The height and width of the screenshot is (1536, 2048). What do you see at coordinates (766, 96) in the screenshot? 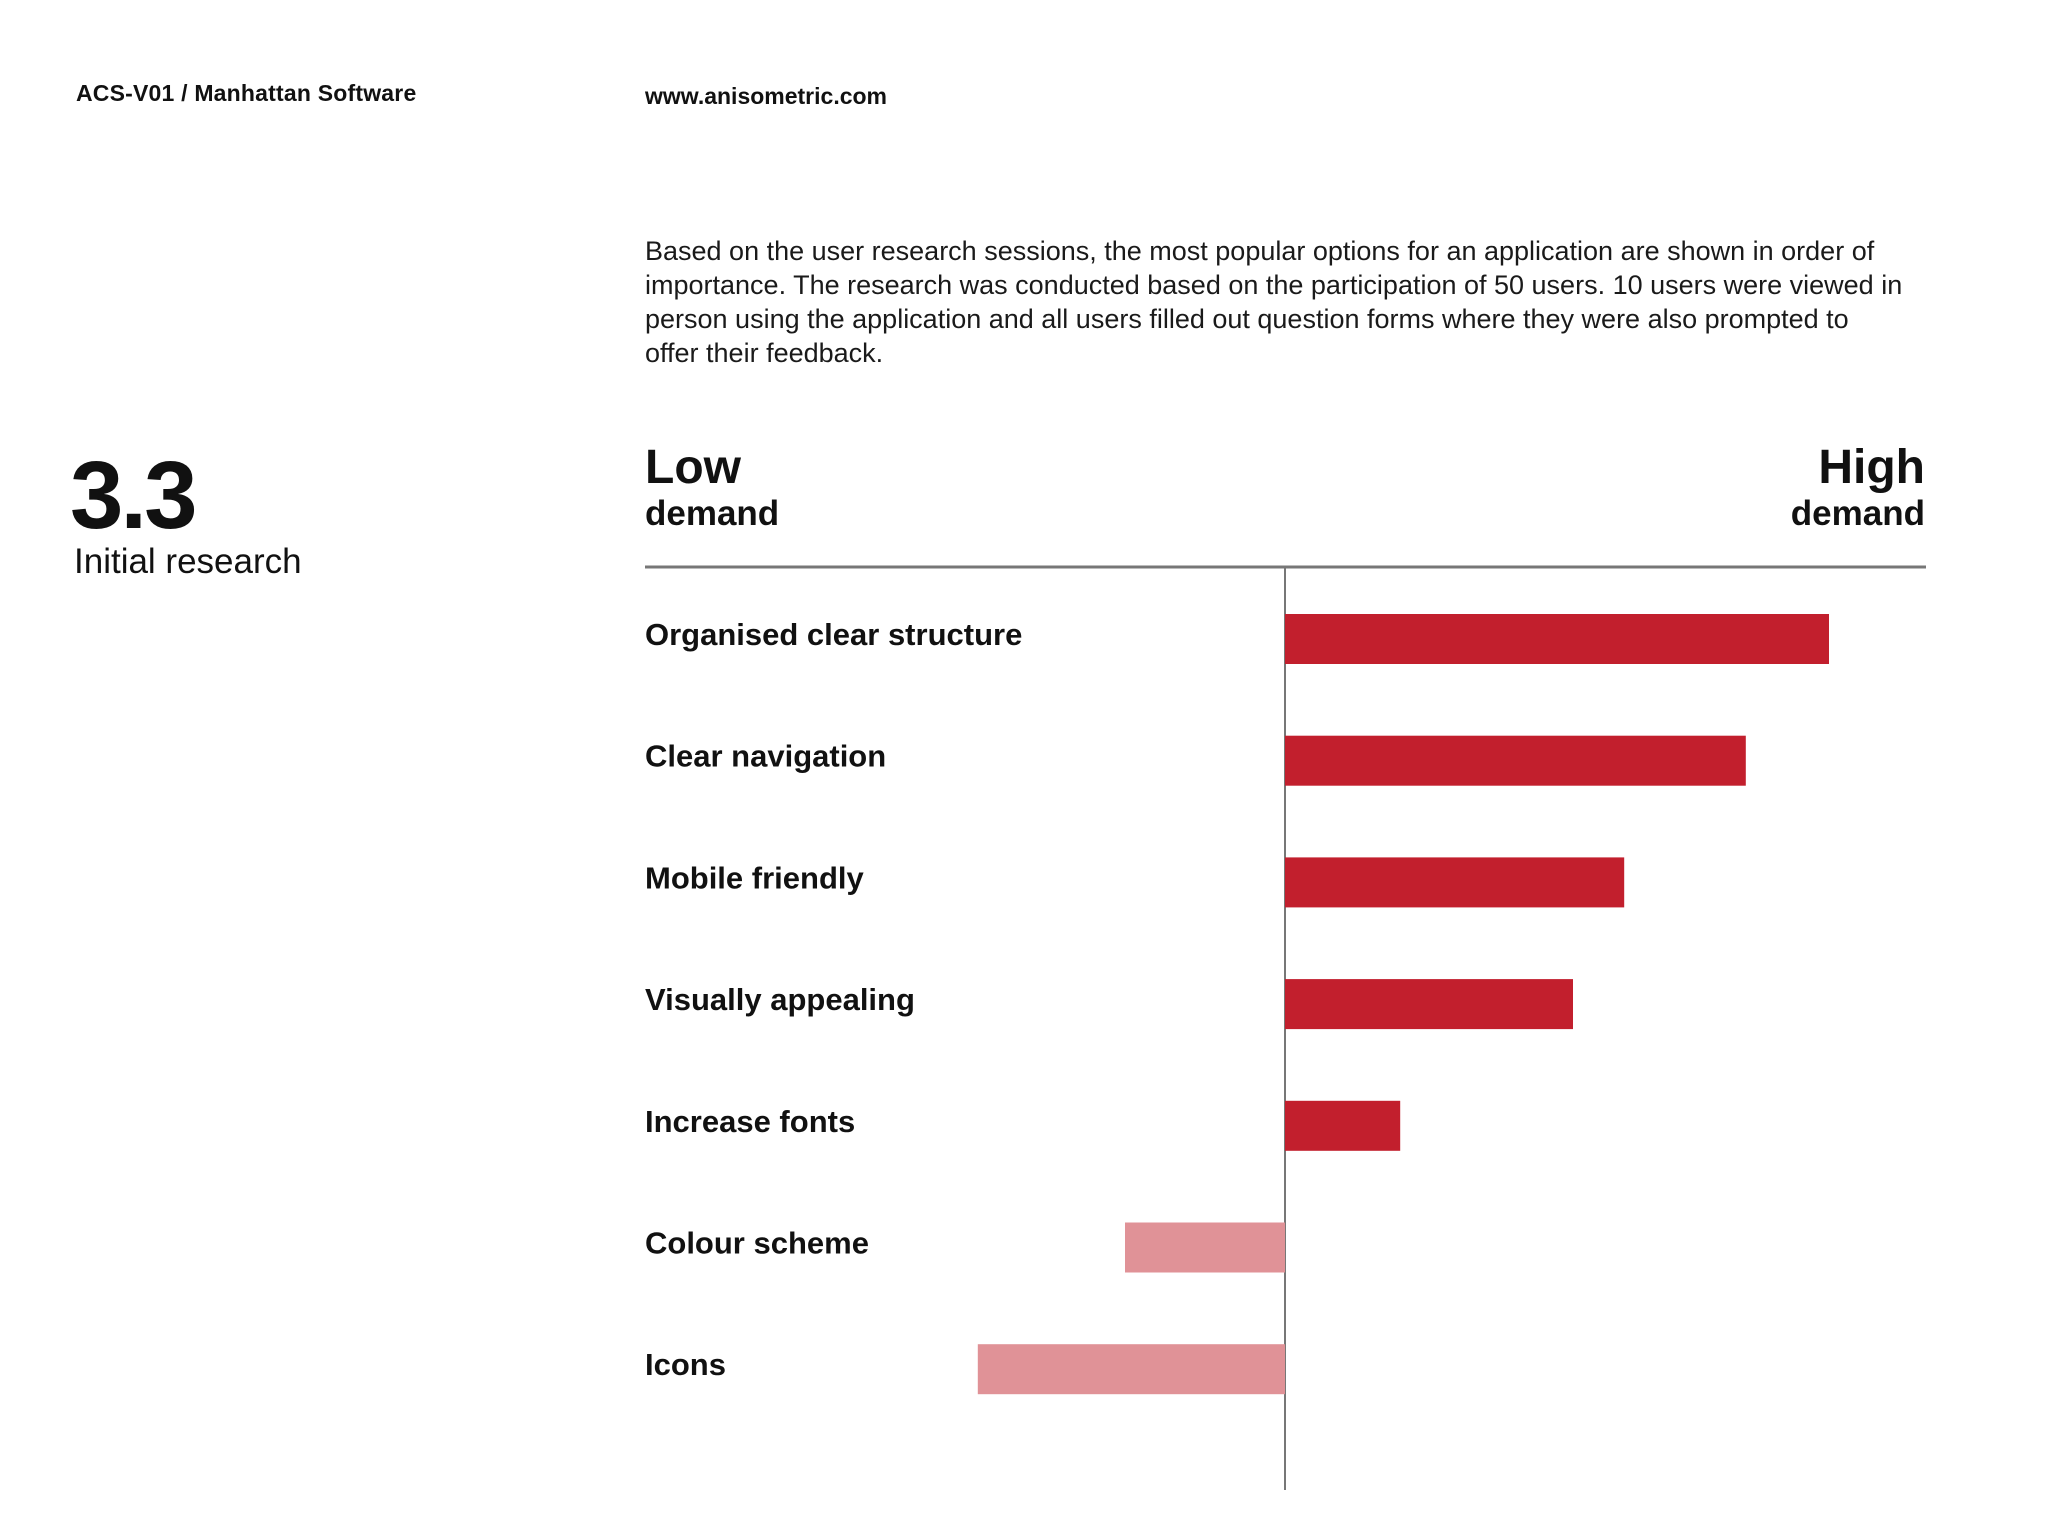
I see `website-url: www.anisometric.com` at bounding box center [766, 96].